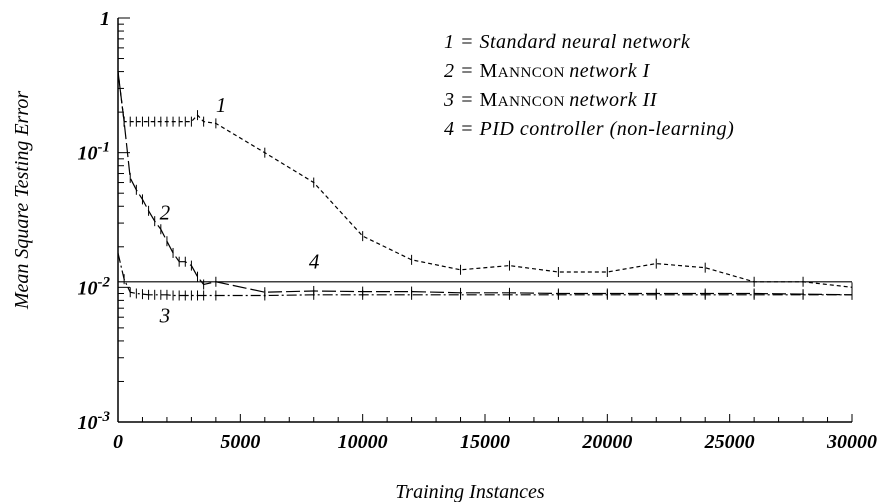 The width and height of the screenshot is (892, 502). What do you see at coordinates (606, 442) in the screenshot?
I see `x-tick-label: 20000` at bounding box center [606, 442].